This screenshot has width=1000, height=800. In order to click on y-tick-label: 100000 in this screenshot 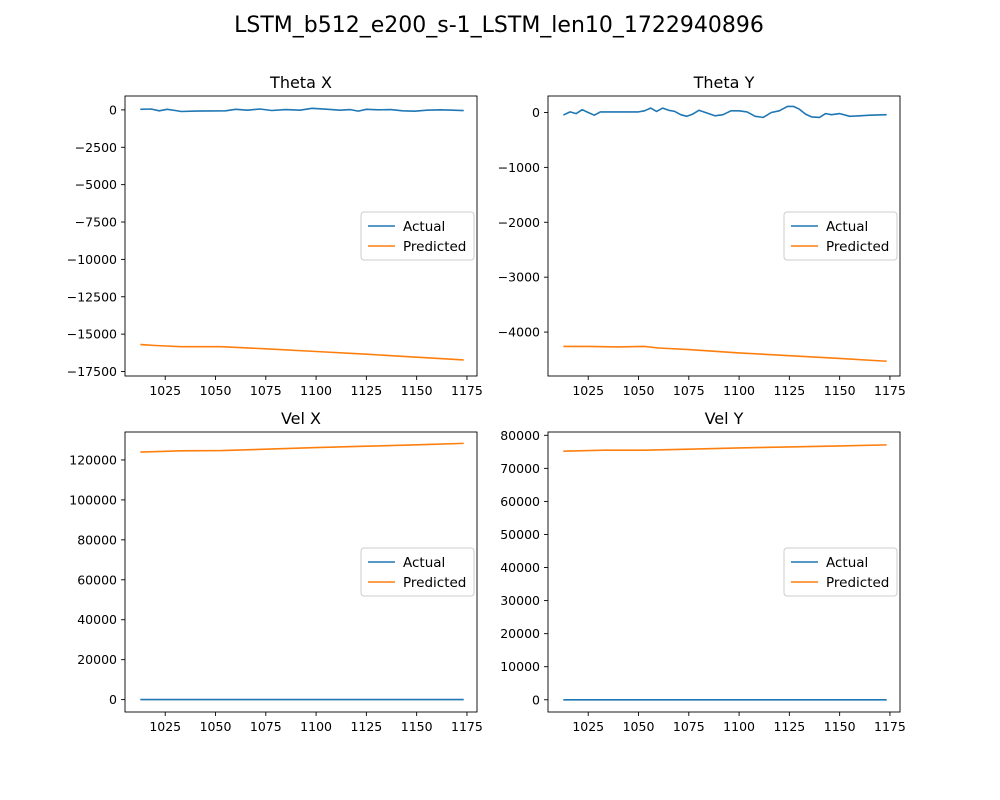, I will do `click(93, 499)`.